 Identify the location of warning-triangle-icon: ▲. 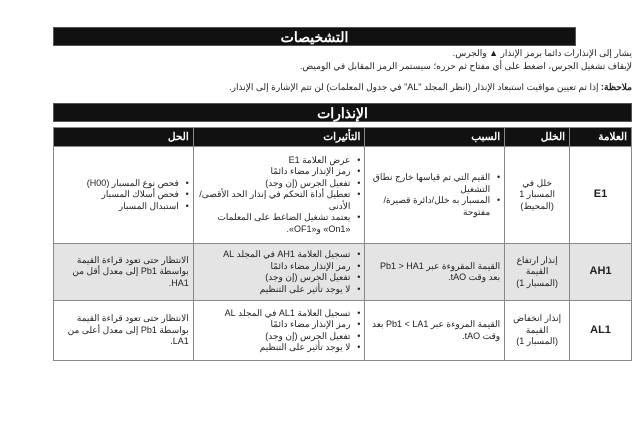
(493, 53).